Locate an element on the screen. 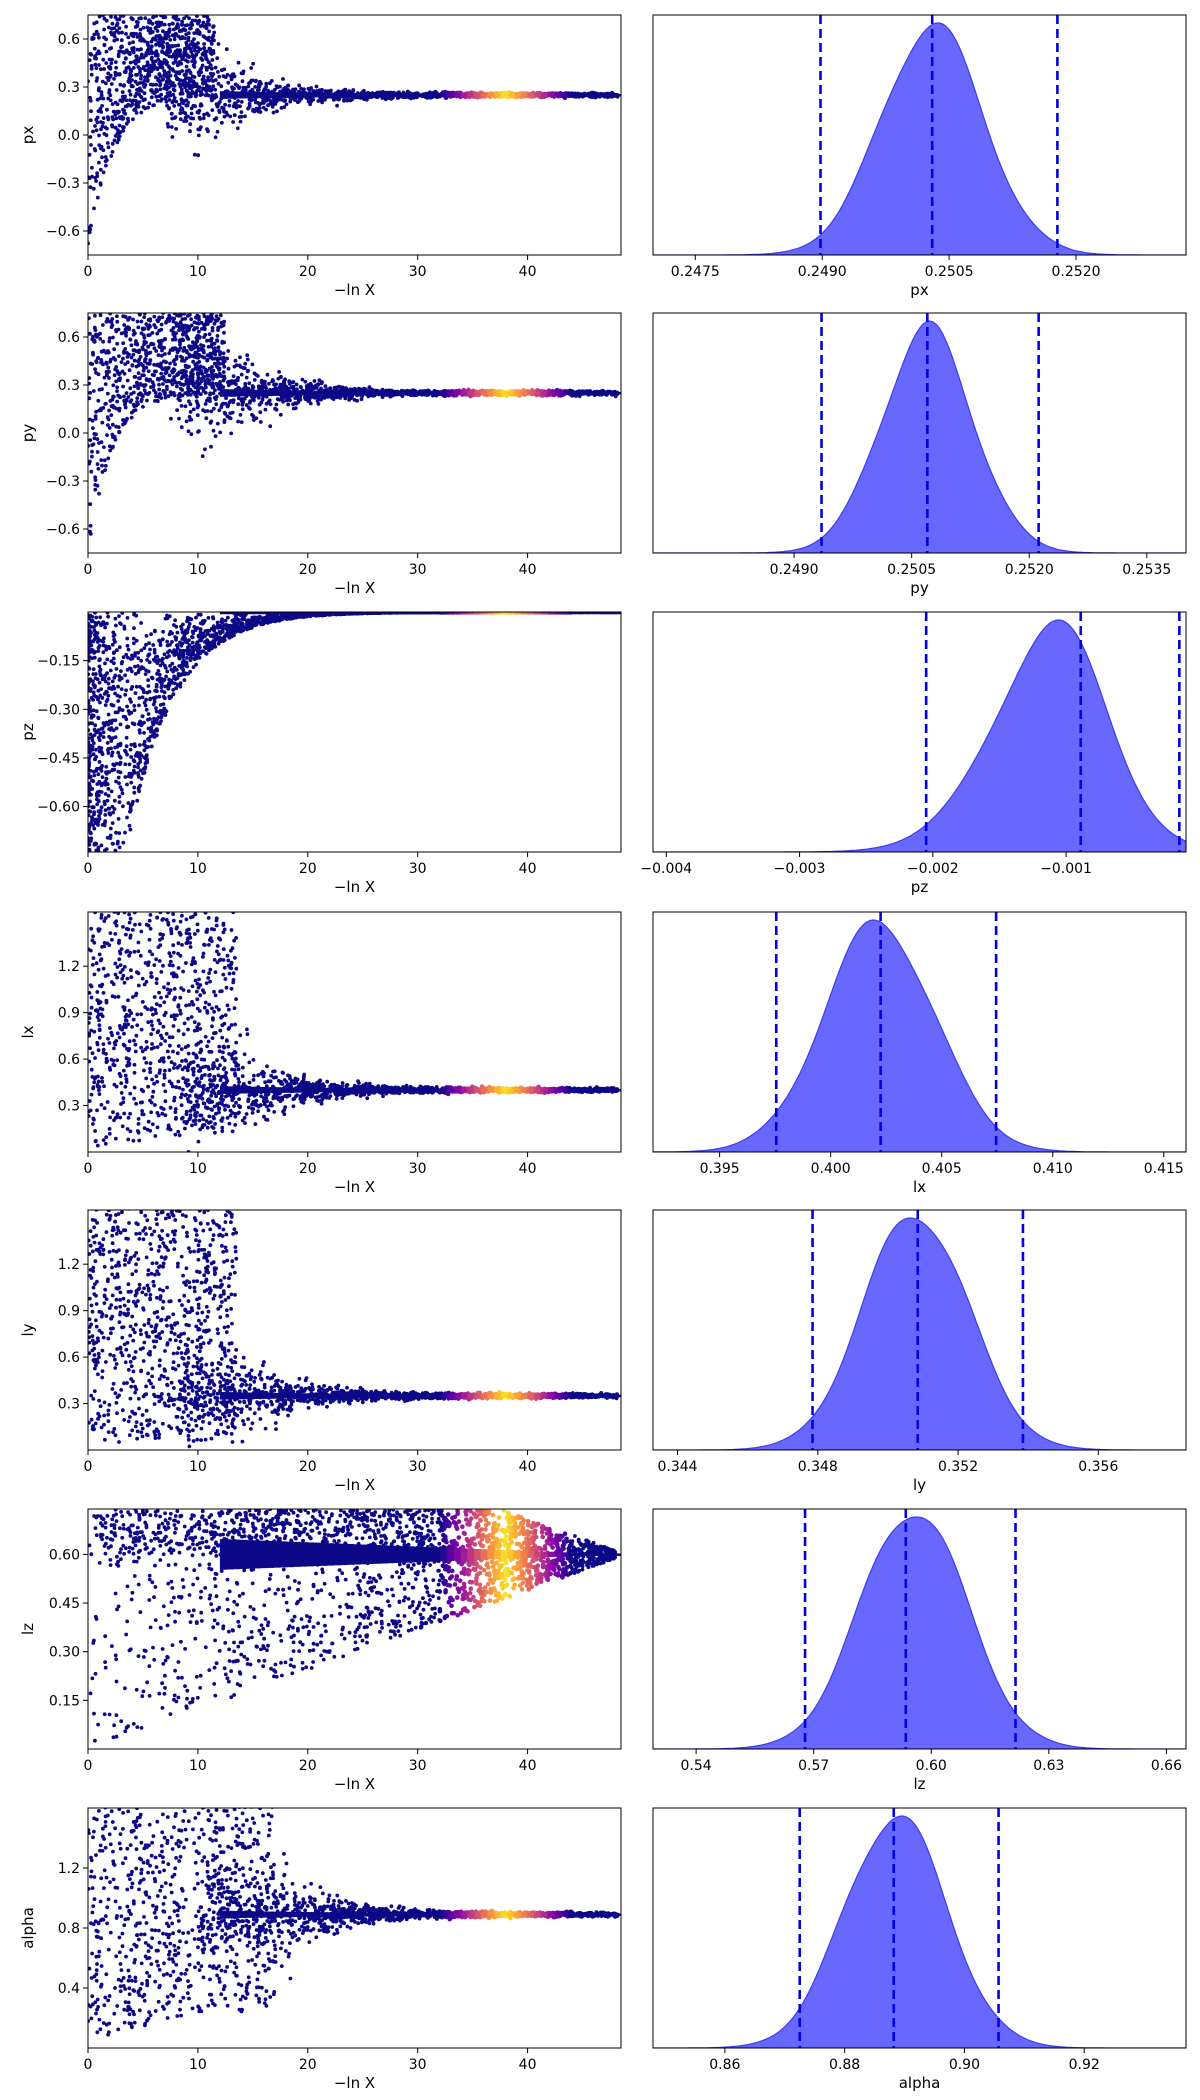 The image size is (1200, 2100). trace-points is located at coordinates (354, 424).